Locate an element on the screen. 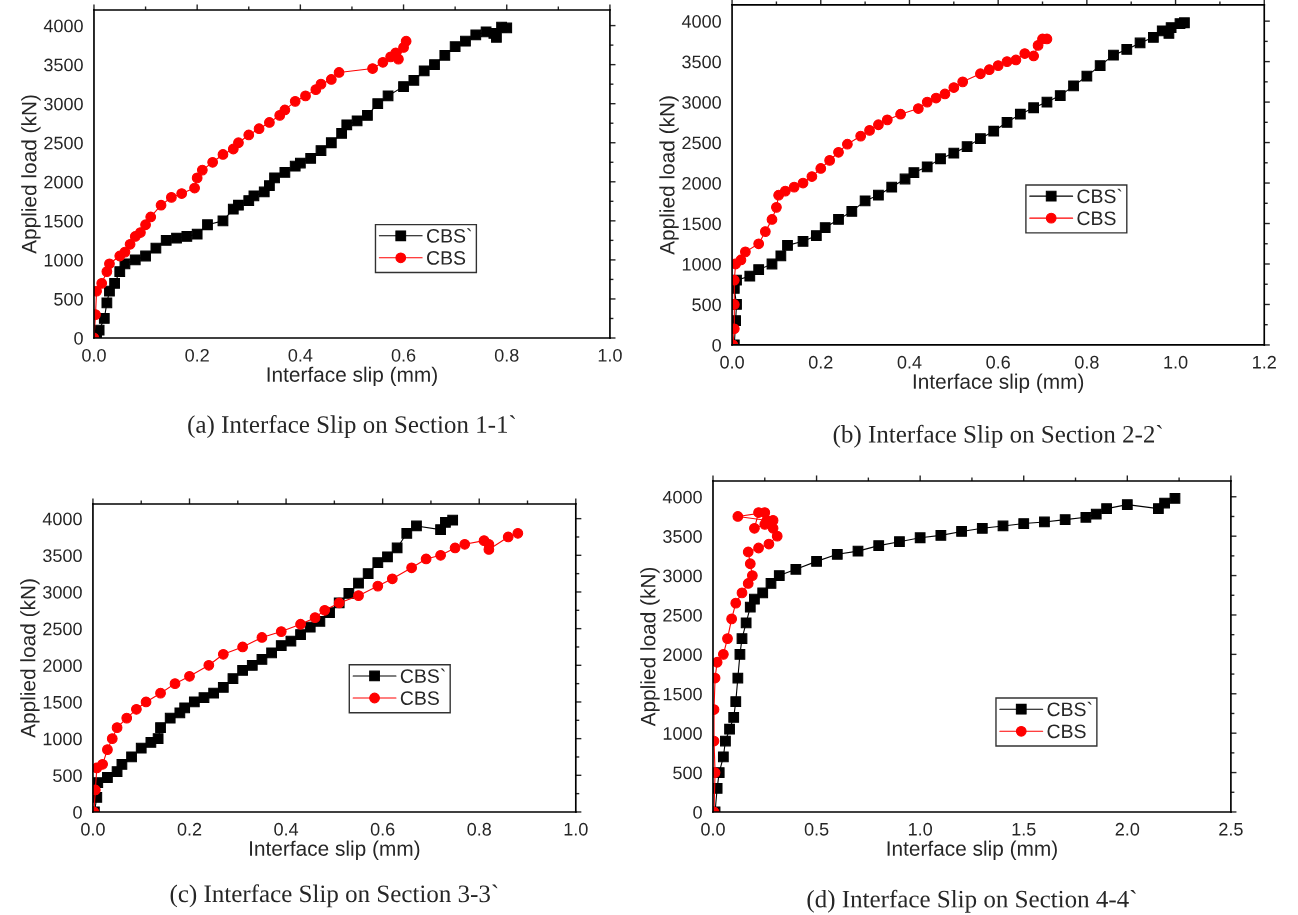  x-tick-label: 2.0 is located at coordinates (1127, 829).